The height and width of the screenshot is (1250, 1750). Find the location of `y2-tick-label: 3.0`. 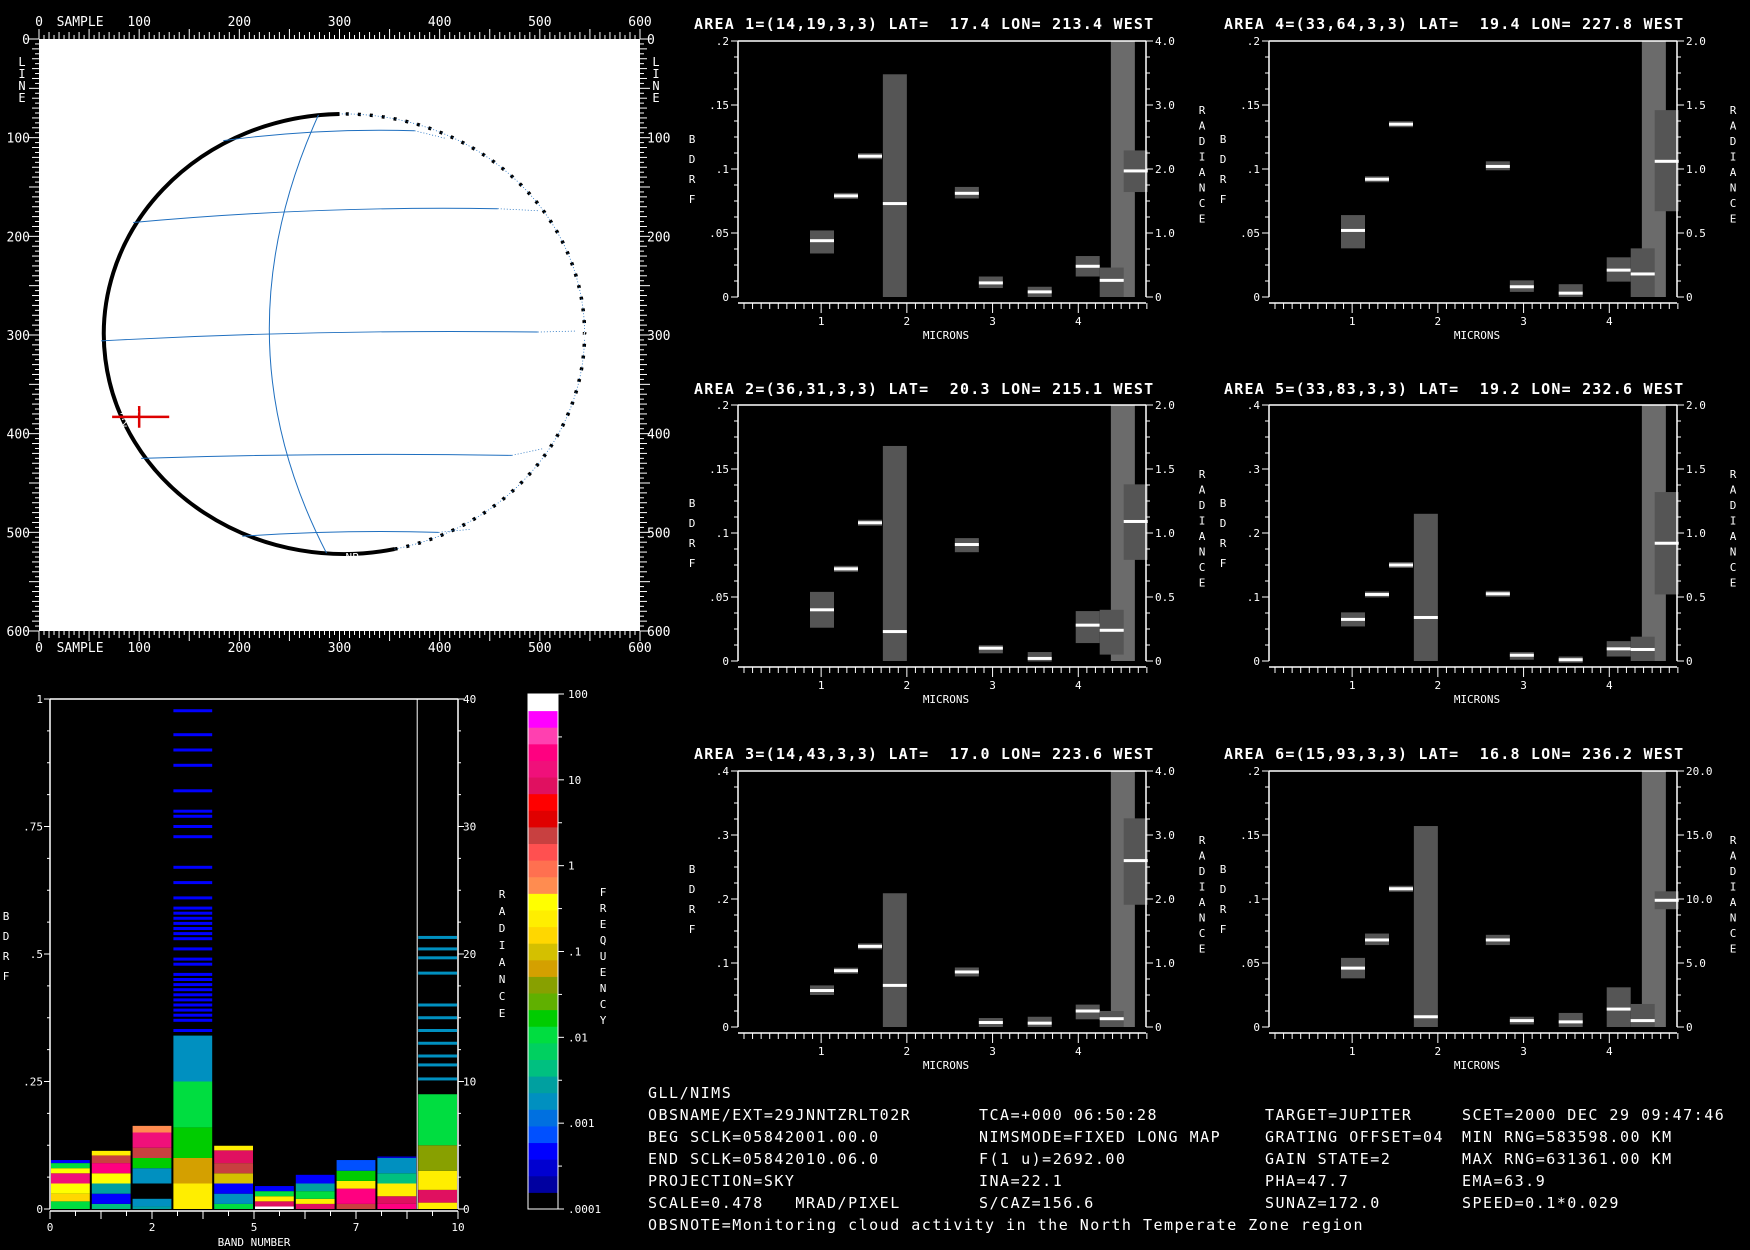

y2-tick-label: 3.0 is located at coordinates (1165, 105).